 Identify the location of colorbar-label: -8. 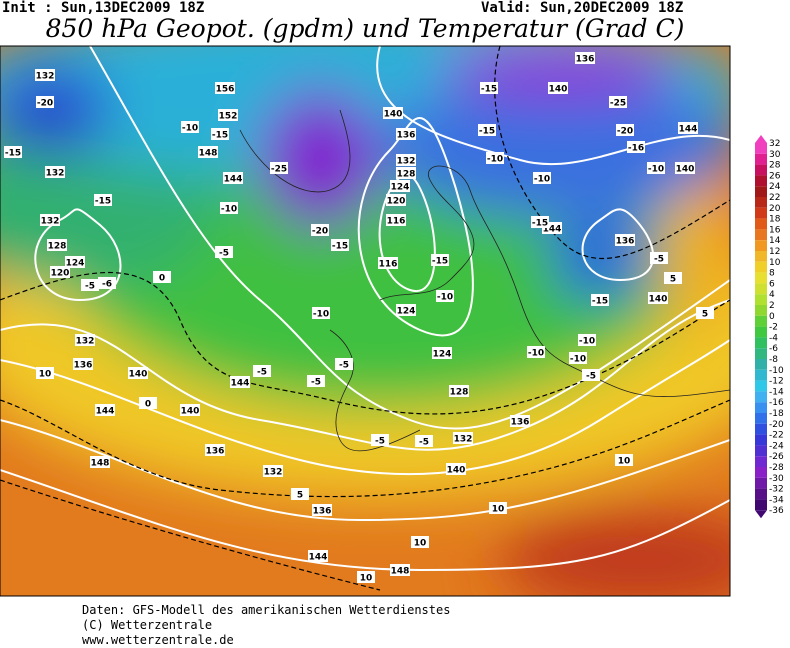
(773, 360).